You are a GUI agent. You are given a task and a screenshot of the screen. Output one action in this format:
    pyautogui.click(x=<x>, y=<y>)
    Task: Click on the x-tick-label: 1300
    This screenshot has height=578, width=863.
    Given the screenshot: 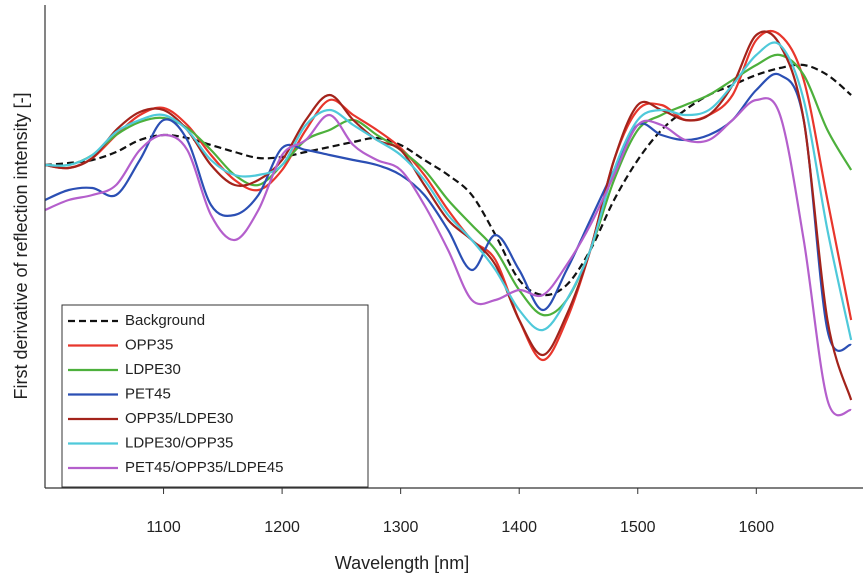 What is the action you would take?
    pyautogui.click(x=401, y=527)
    